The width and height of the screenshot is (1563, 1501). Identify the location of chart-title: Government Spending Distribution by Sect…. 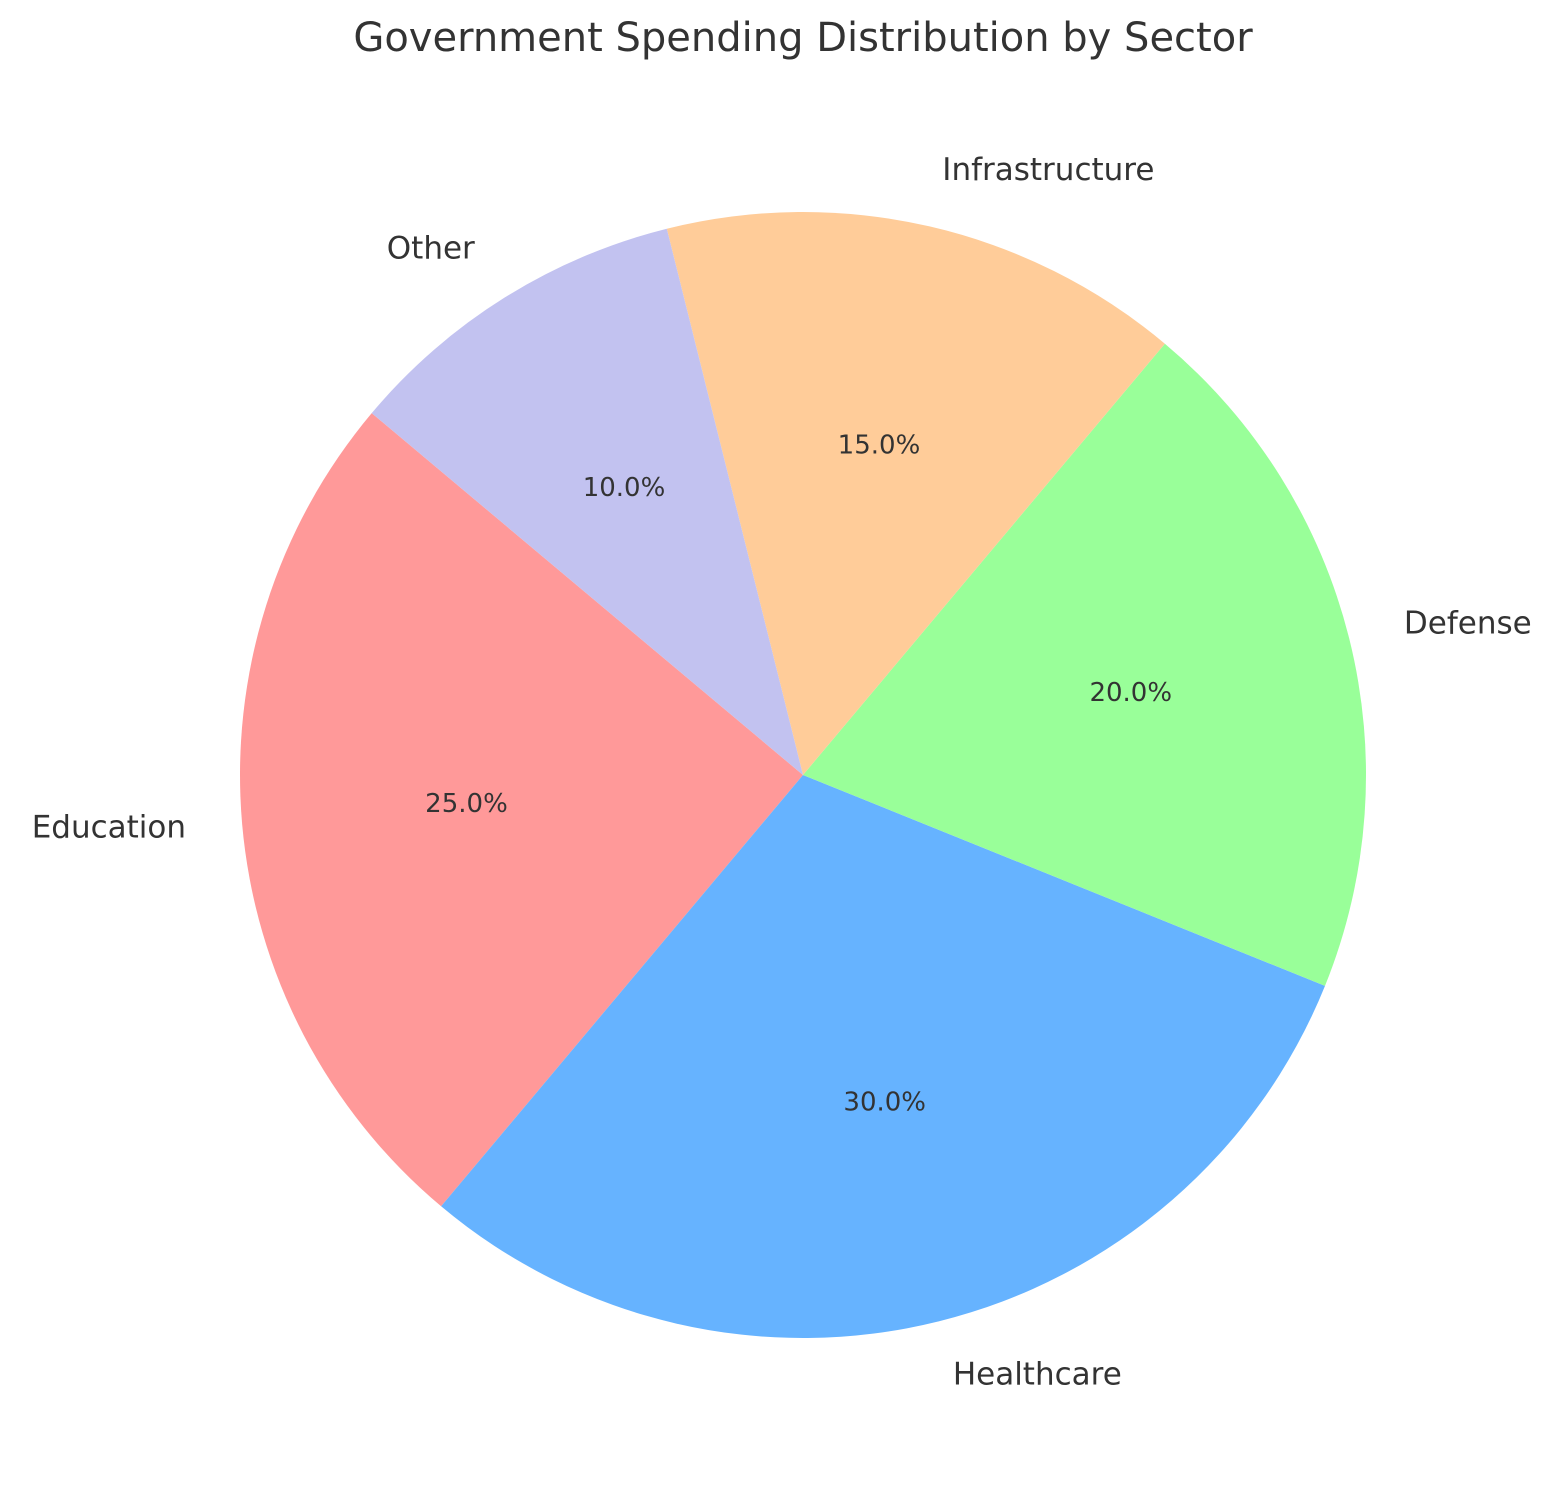
(803, 38).